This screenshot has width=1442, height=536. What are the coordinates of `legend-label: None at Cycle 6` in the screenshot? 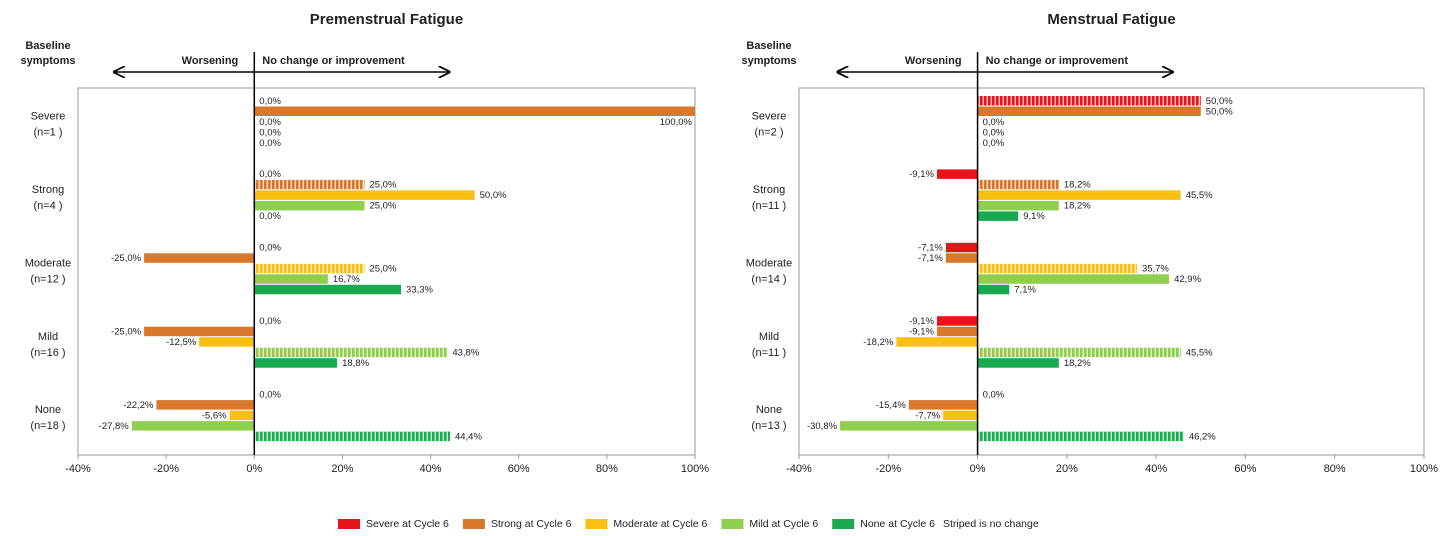 It's located at (897, 524).